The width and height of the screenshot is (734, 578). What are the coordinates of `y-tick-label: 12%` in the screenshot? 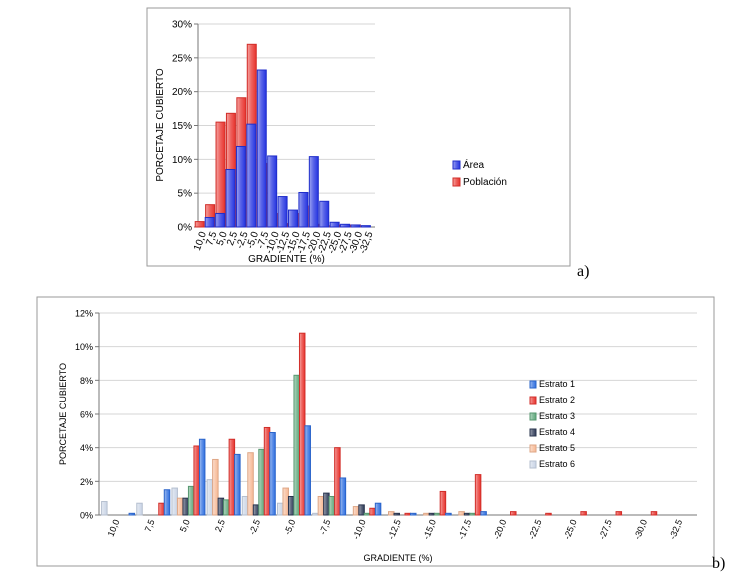 It's located at (84, 314).